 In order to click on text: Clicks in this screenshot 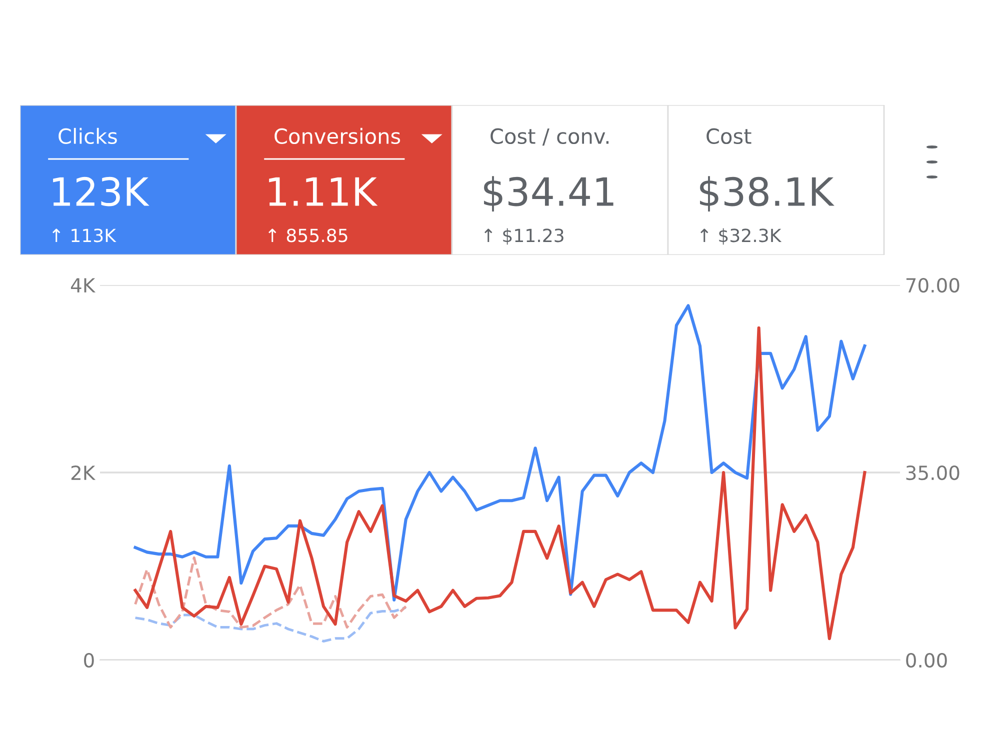, I will do `click(87, 136)`.